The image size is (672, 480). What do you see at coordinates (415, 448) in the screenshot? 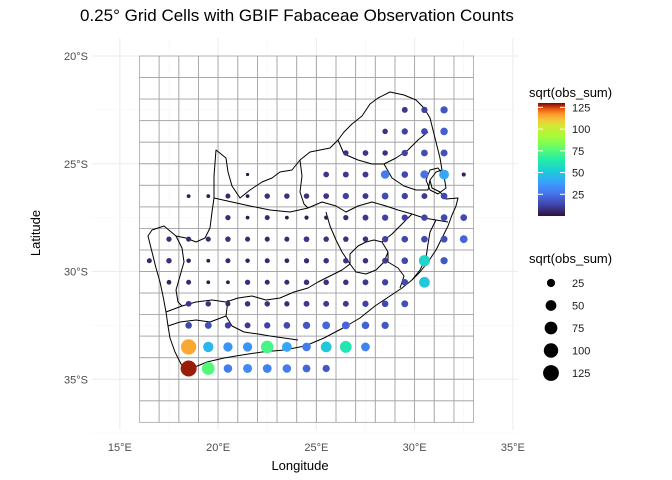
I see `x-tick-label: 30°E` at bounding box center [415, 448].